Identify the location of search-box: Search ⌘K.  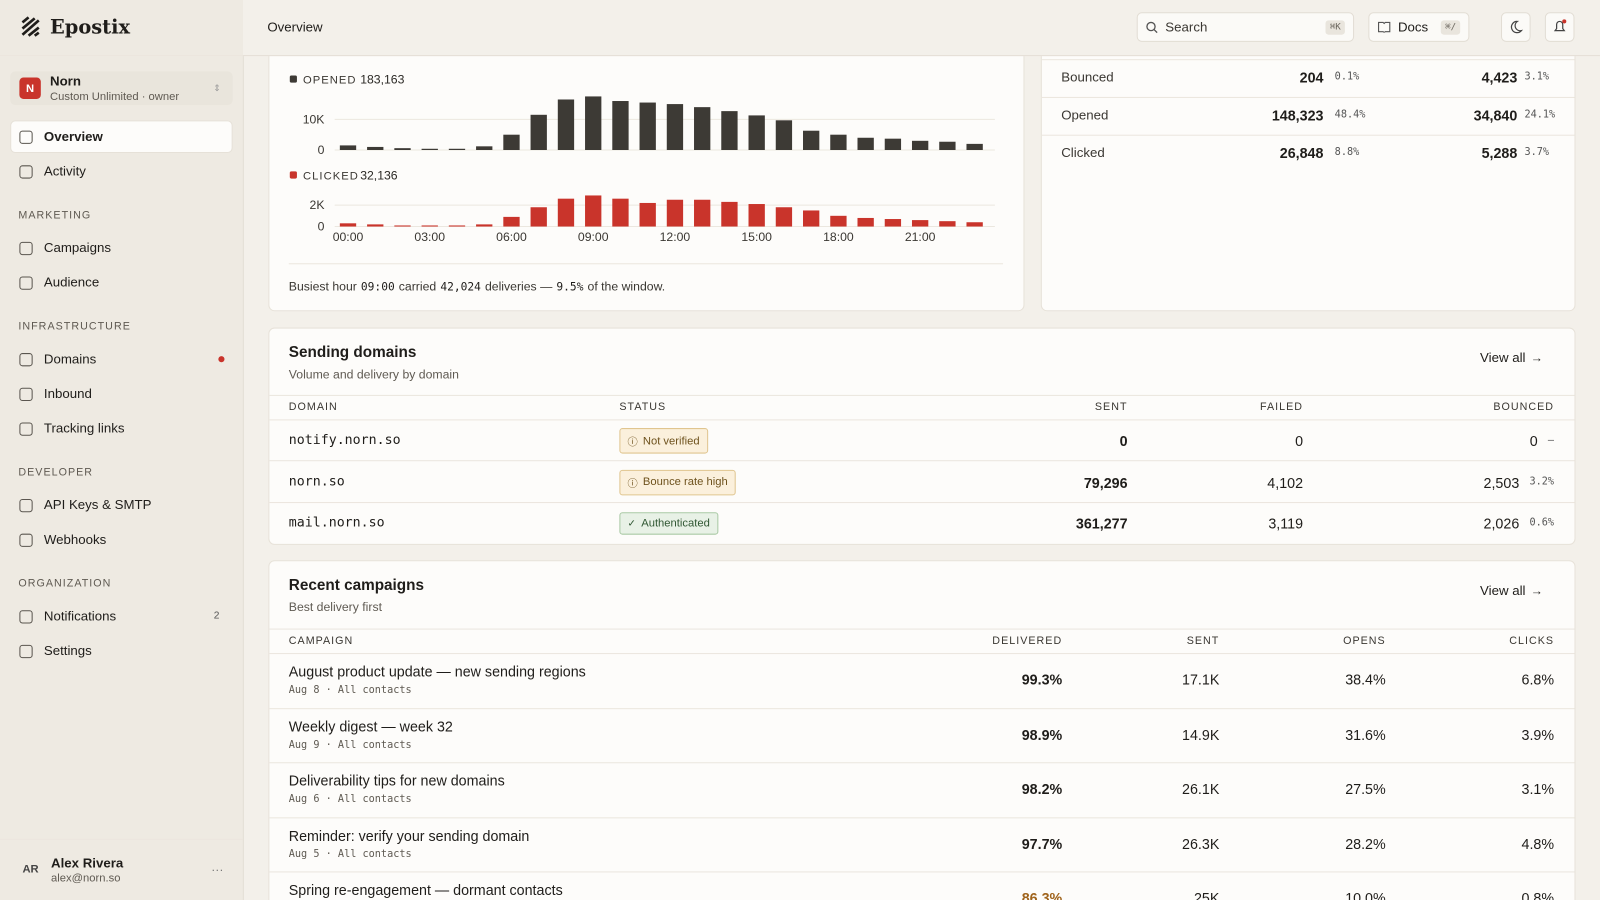
(1245, 27).